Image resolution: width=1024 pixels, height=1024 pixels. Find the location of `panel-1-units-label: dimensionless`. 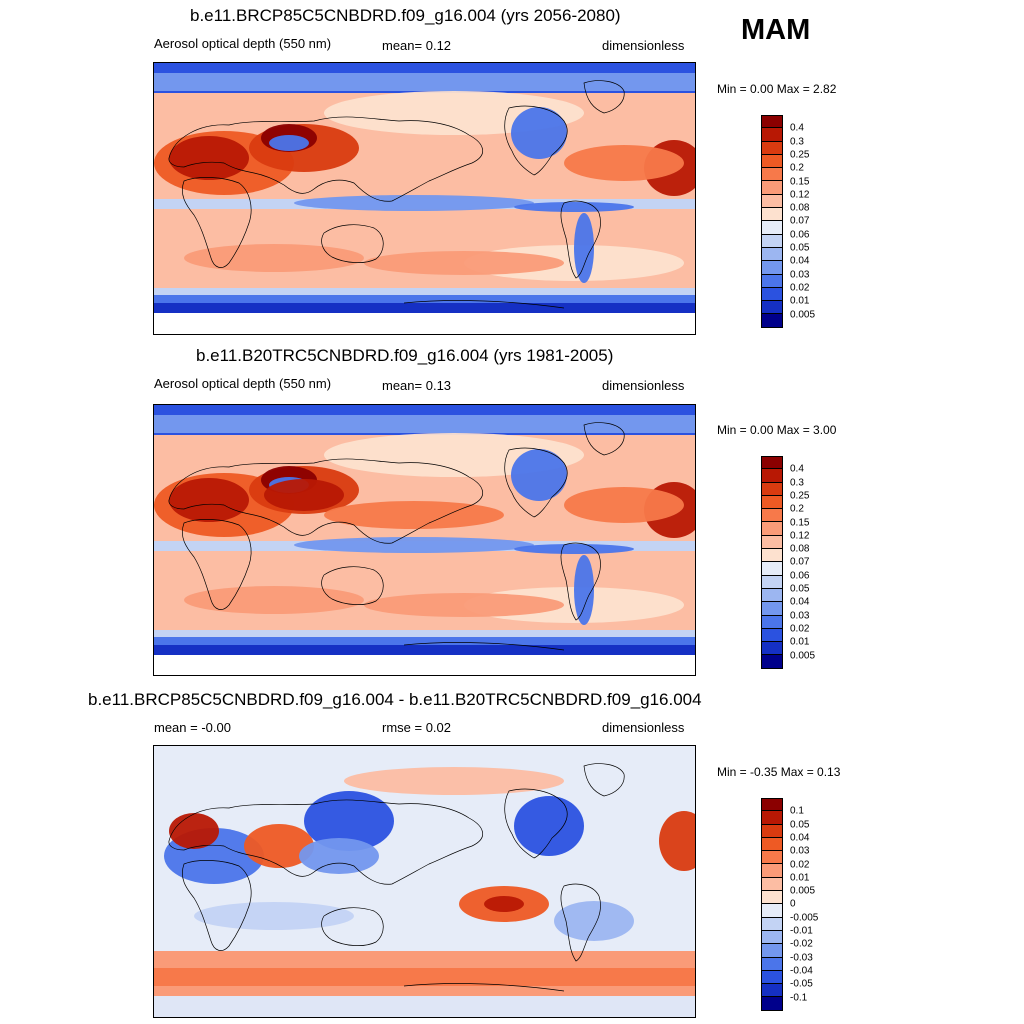

panel-1-units-label: dimensionless is located at coordinates (643, 45).